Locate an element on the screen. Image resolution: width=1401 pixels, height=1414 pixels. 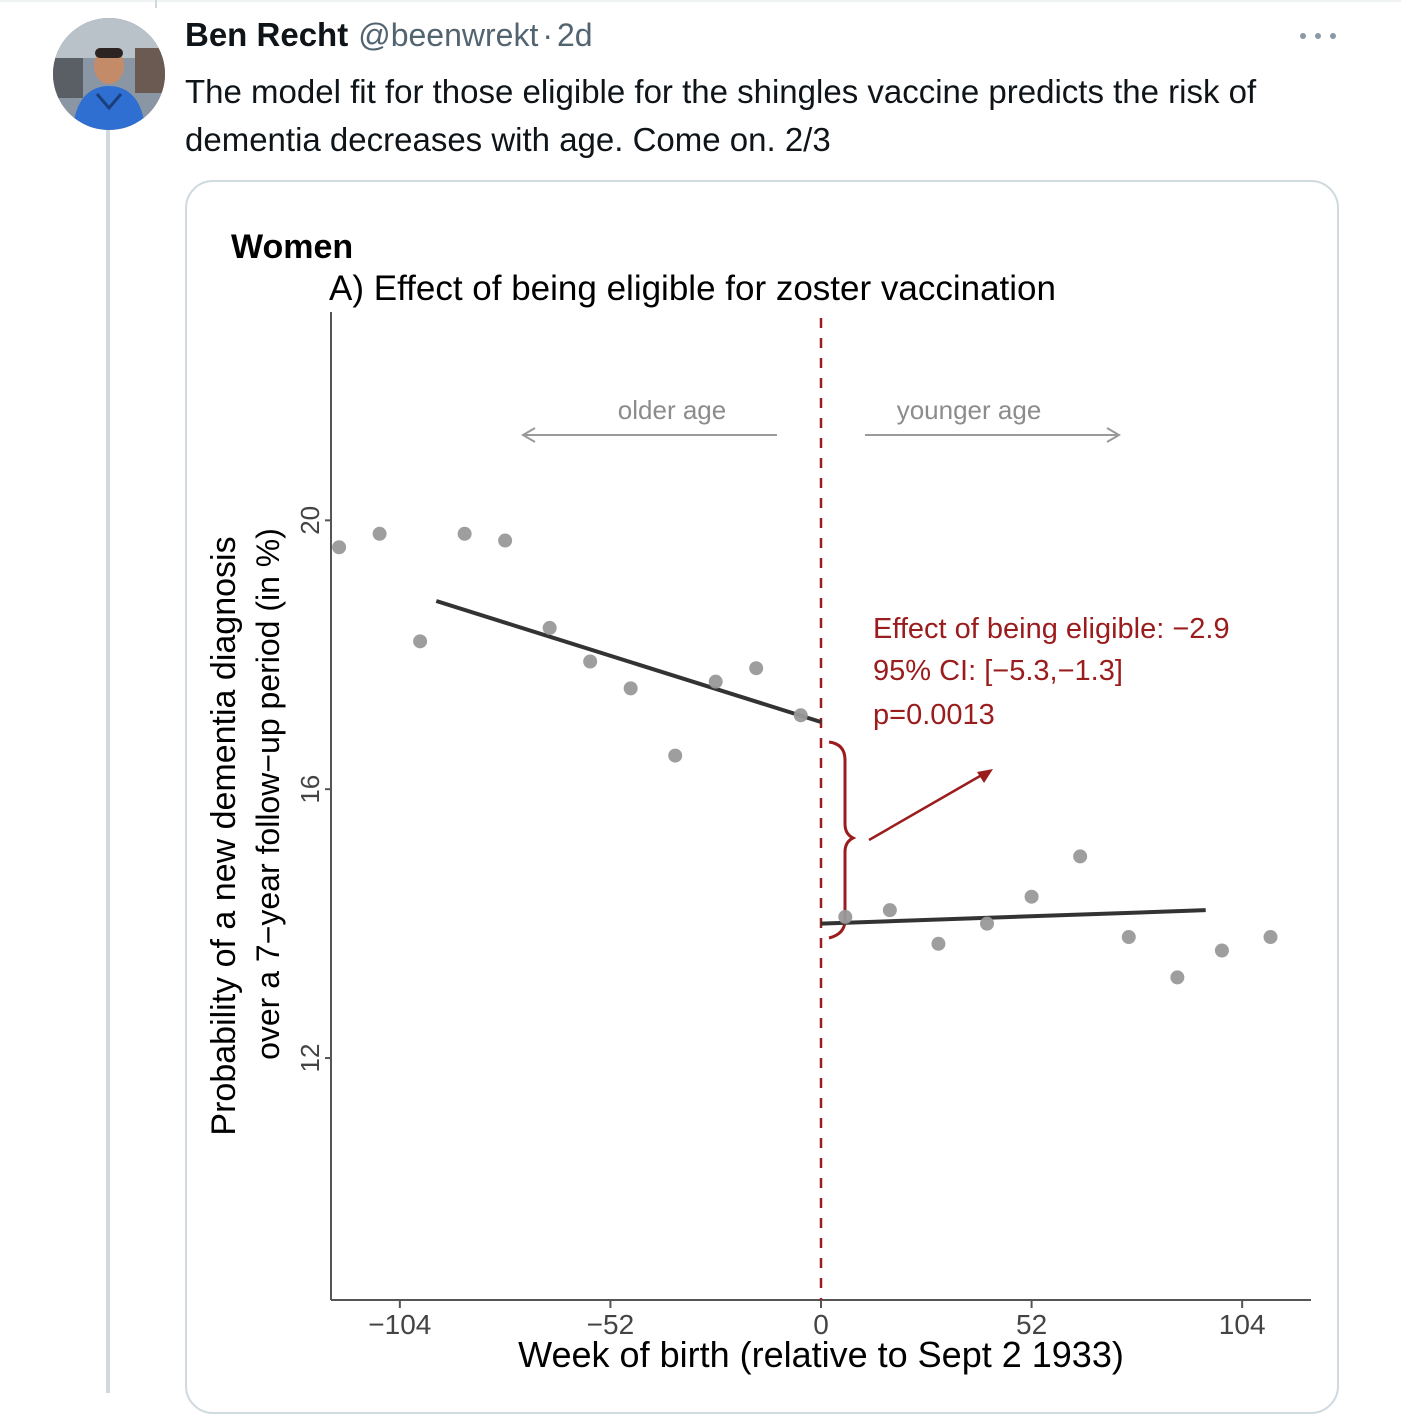
effect-brace-icon is located at coordinates (842, 840).